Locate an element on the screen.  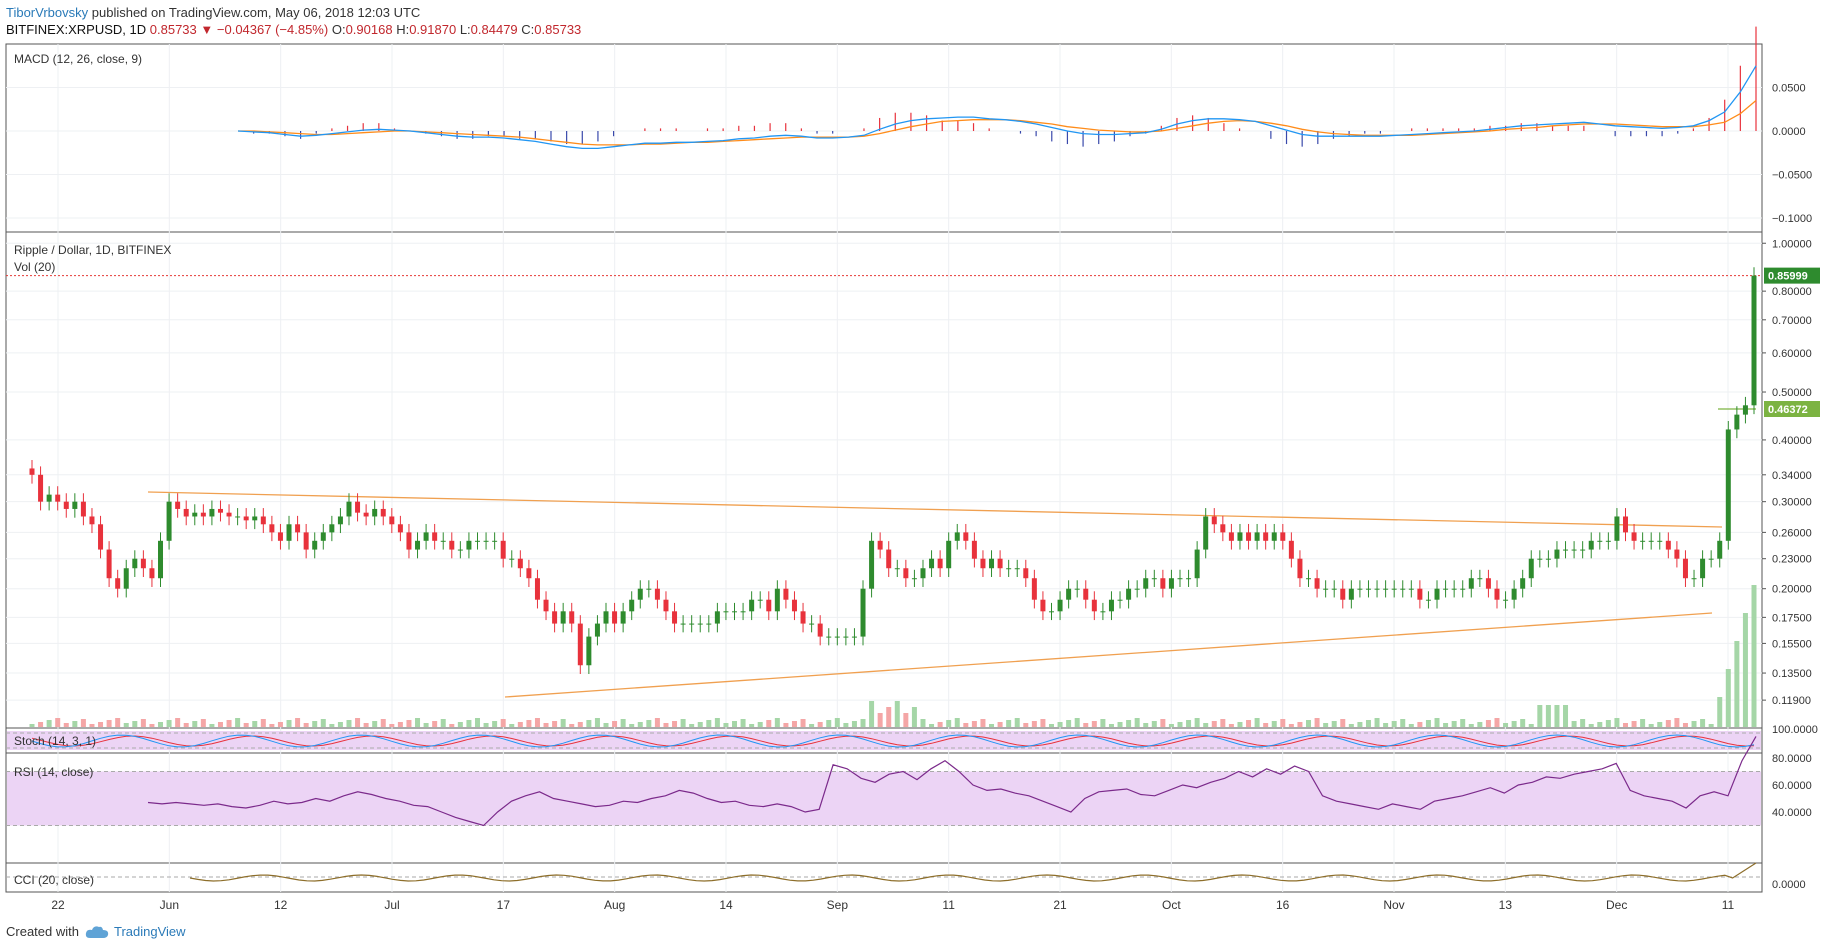
x-tick-label: Jun is located at coordinates (169, 905).